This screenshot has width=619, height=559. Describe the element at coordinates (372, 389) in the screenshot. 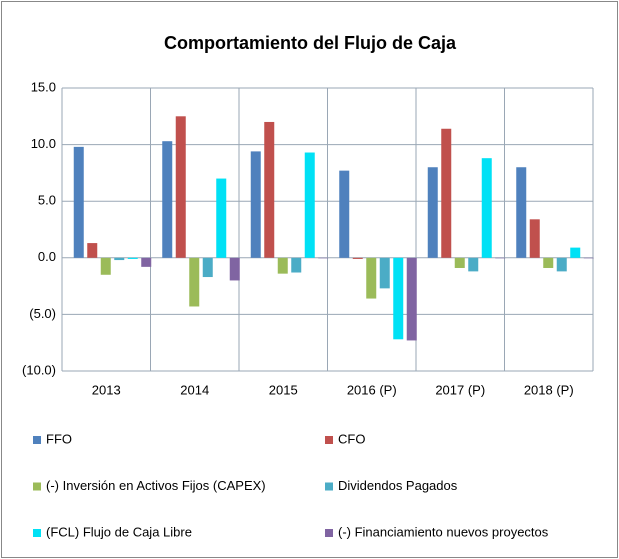

I see `x-tick-label: 2016 (P)` at that location.